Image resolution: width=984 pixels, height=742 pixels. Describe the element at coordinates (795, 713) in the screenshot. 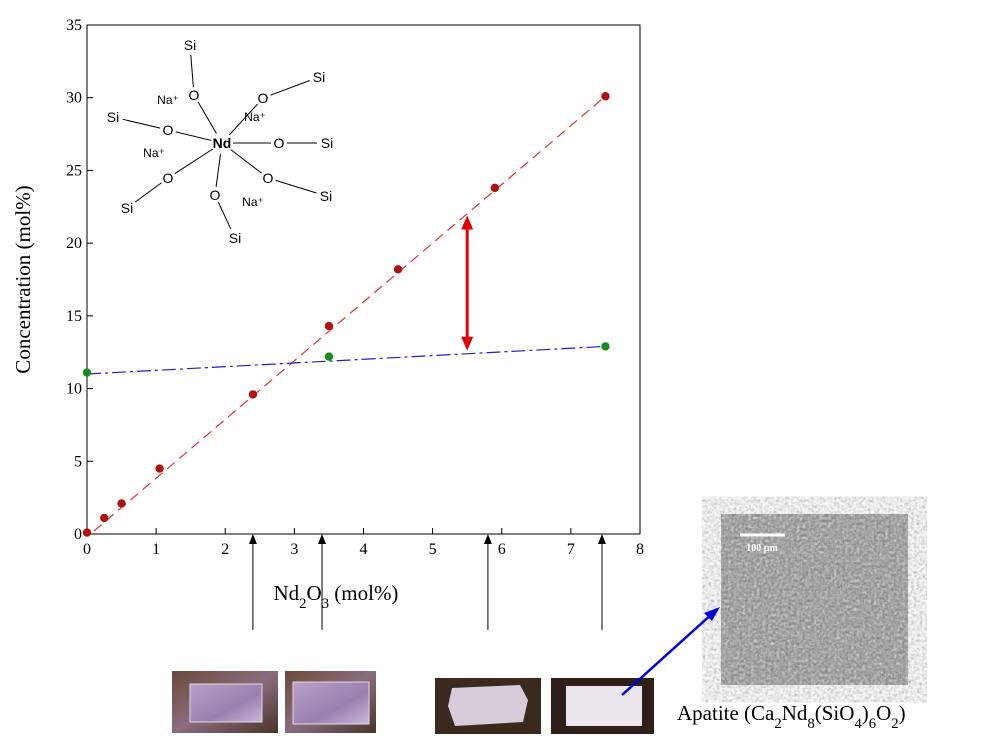

I see `caption-part: Nd` at that location.